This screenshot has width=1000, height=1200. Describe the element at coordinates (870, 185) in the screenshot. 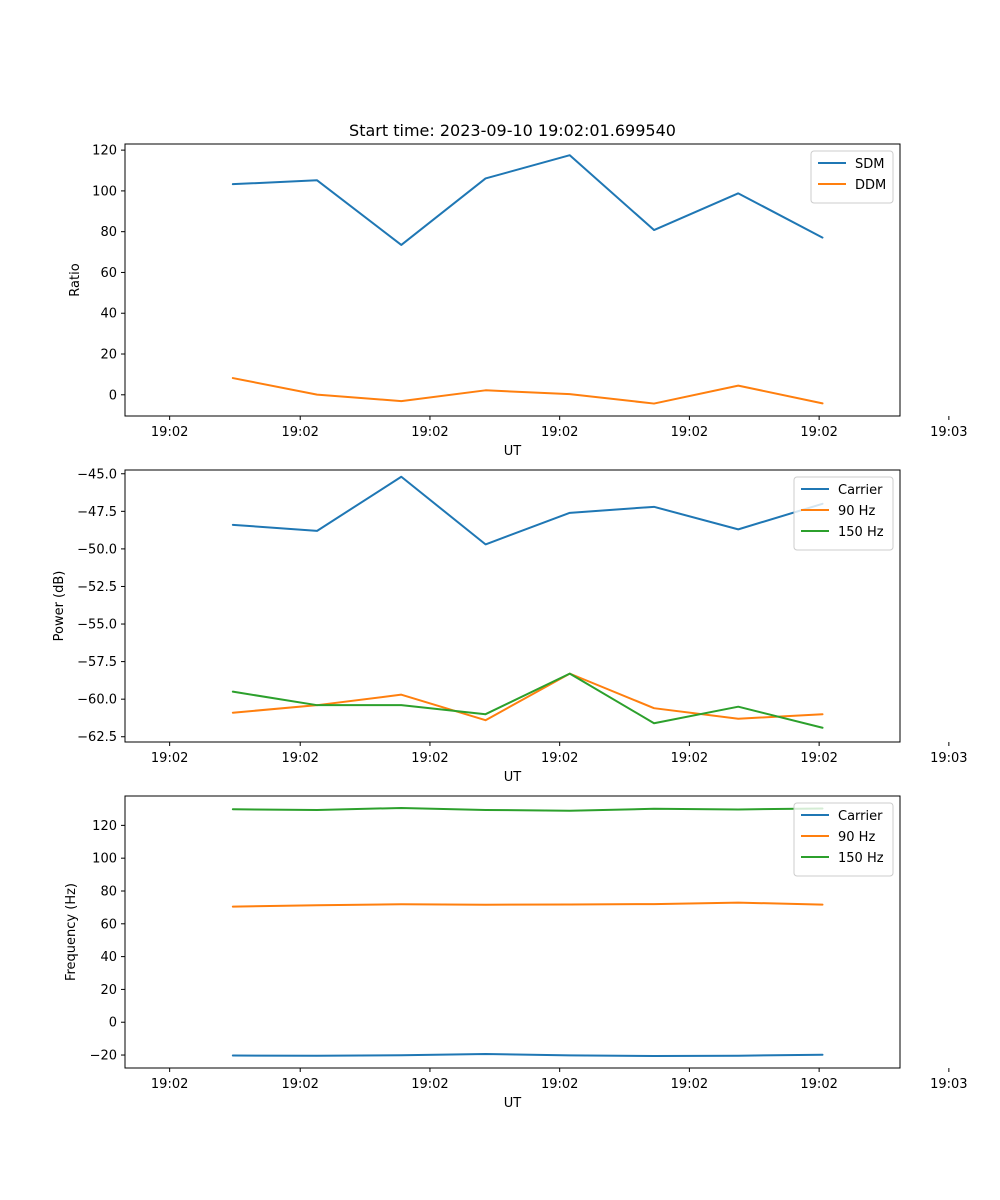

I see `legend-label: DDM` at that location.